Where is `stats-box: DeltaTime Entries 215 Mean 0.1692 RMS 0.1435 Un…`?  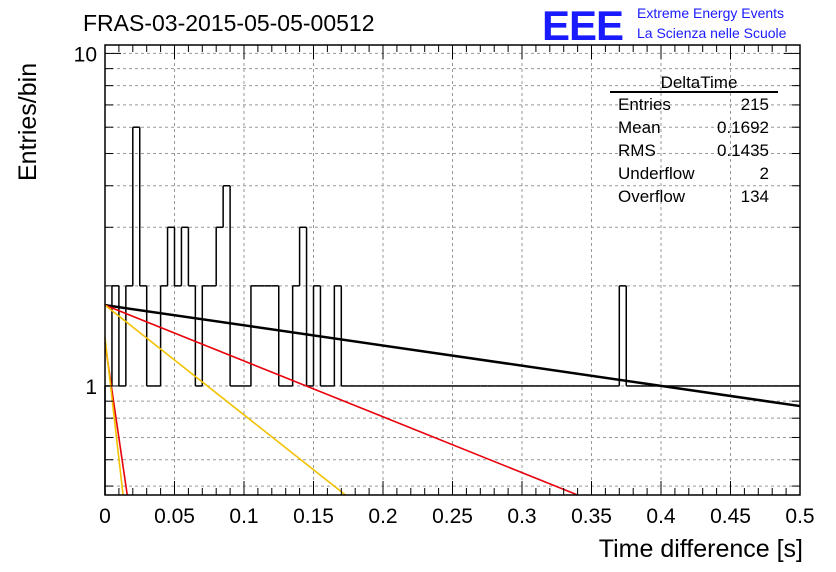
stats-box: DeltaTime Entries 215 Mean 0.1692 RMS 0.1435 Un… is located at coordinates (694, 139).